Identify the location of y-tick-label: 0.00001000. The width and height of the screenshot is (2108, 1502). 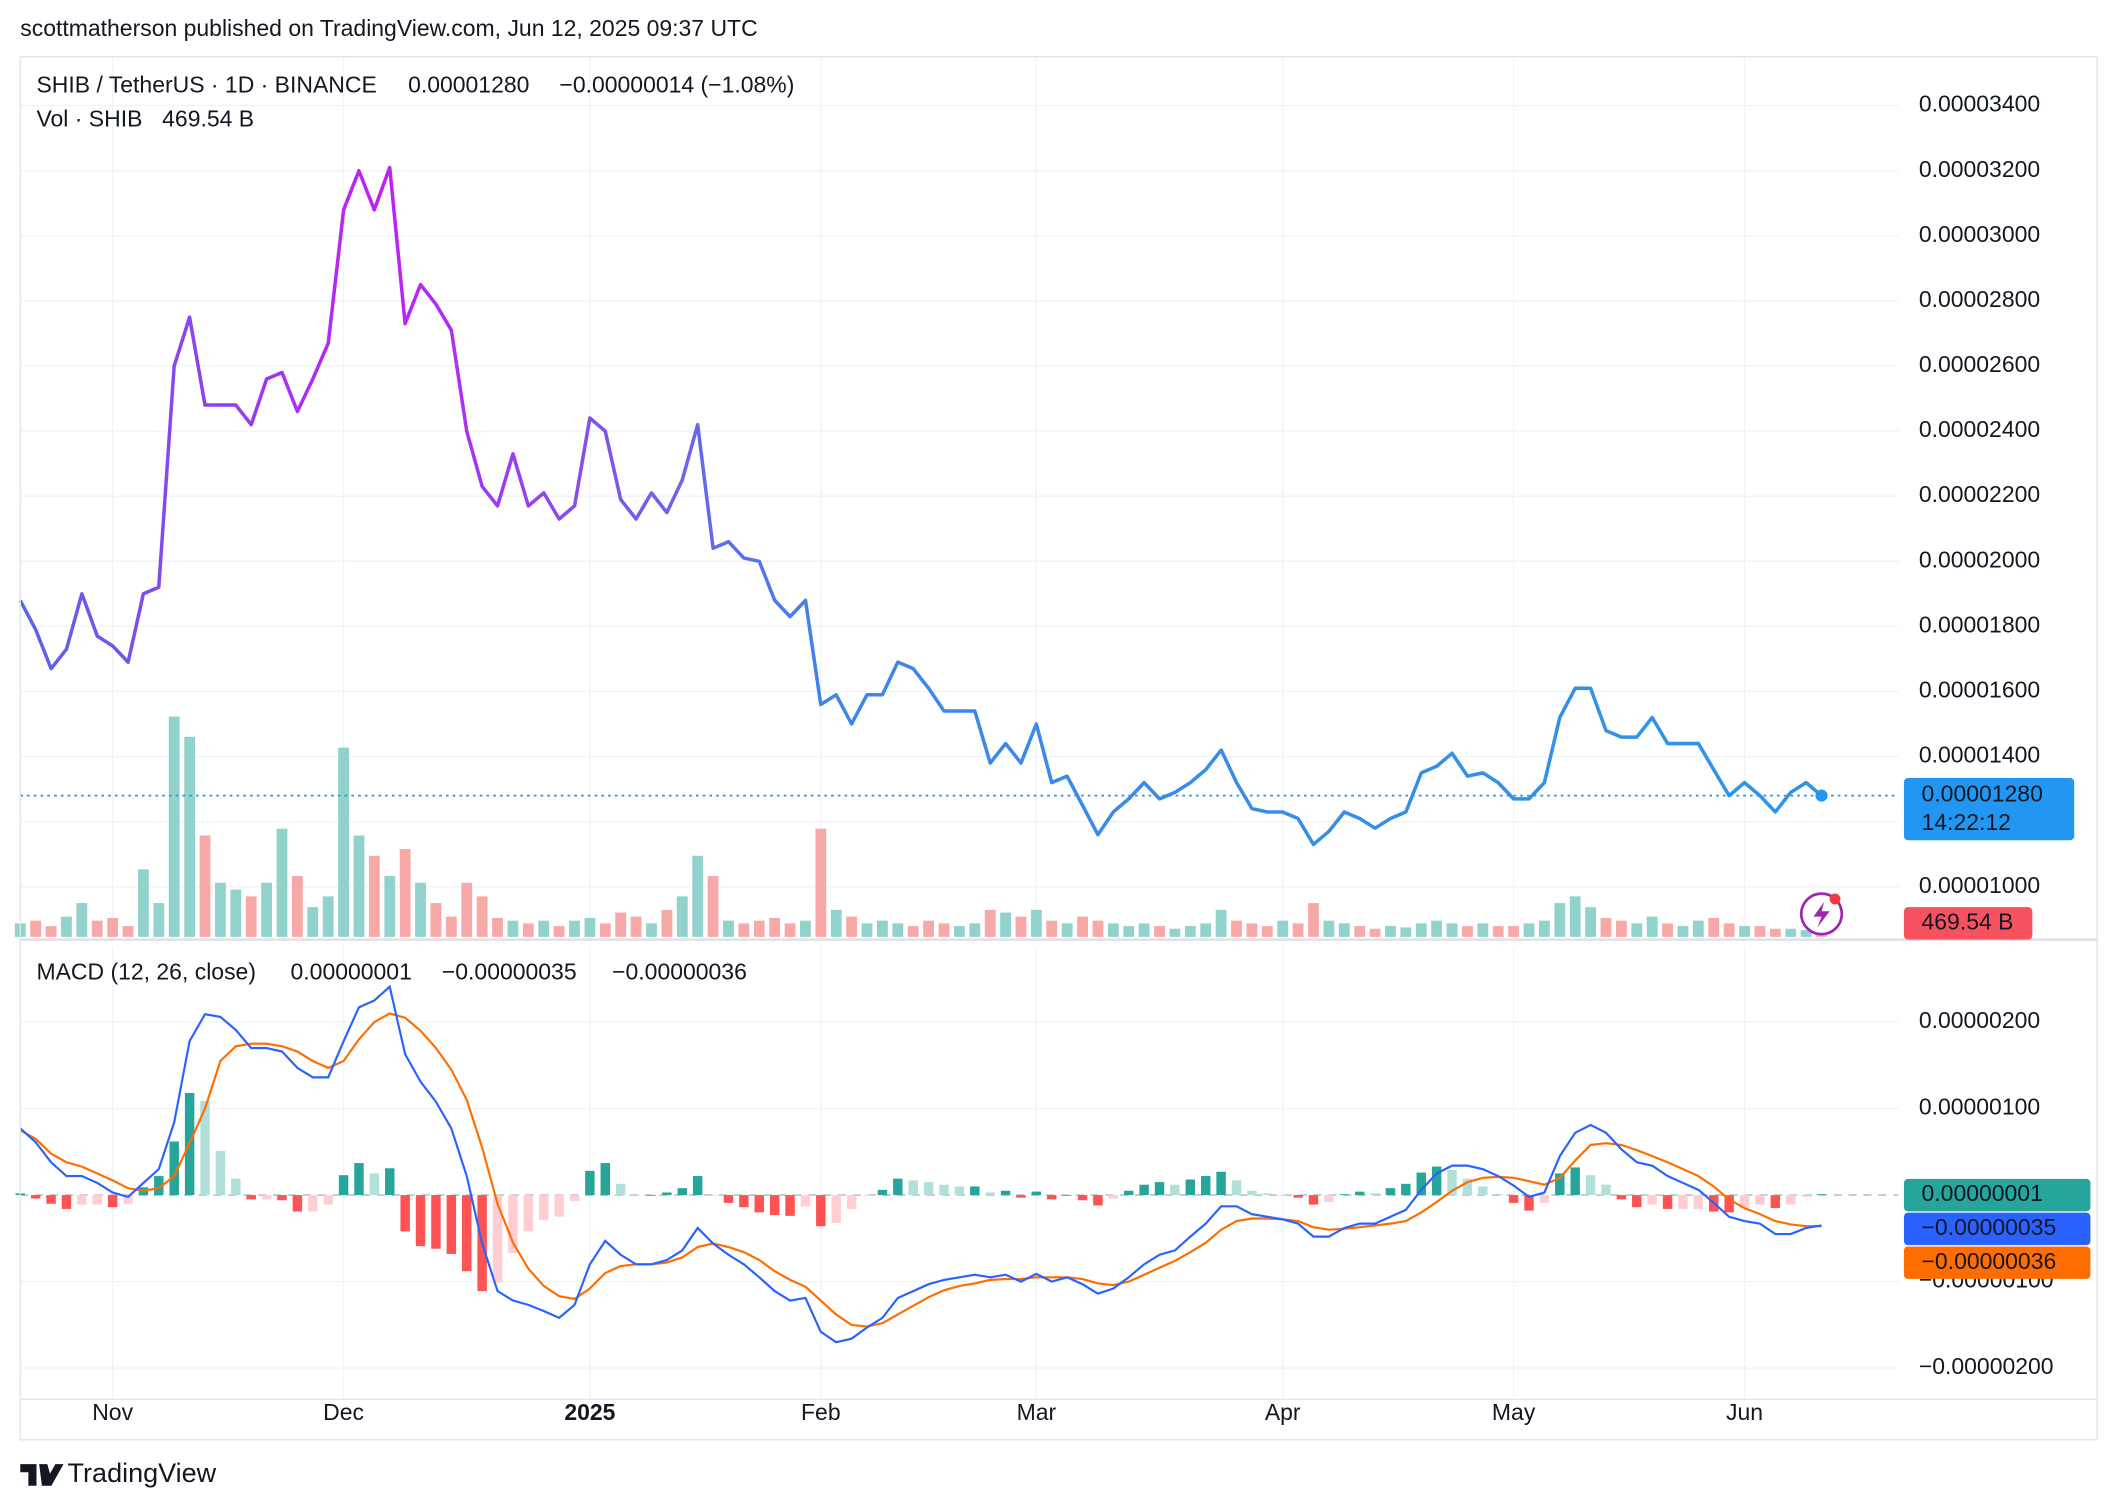
(1979, 885).